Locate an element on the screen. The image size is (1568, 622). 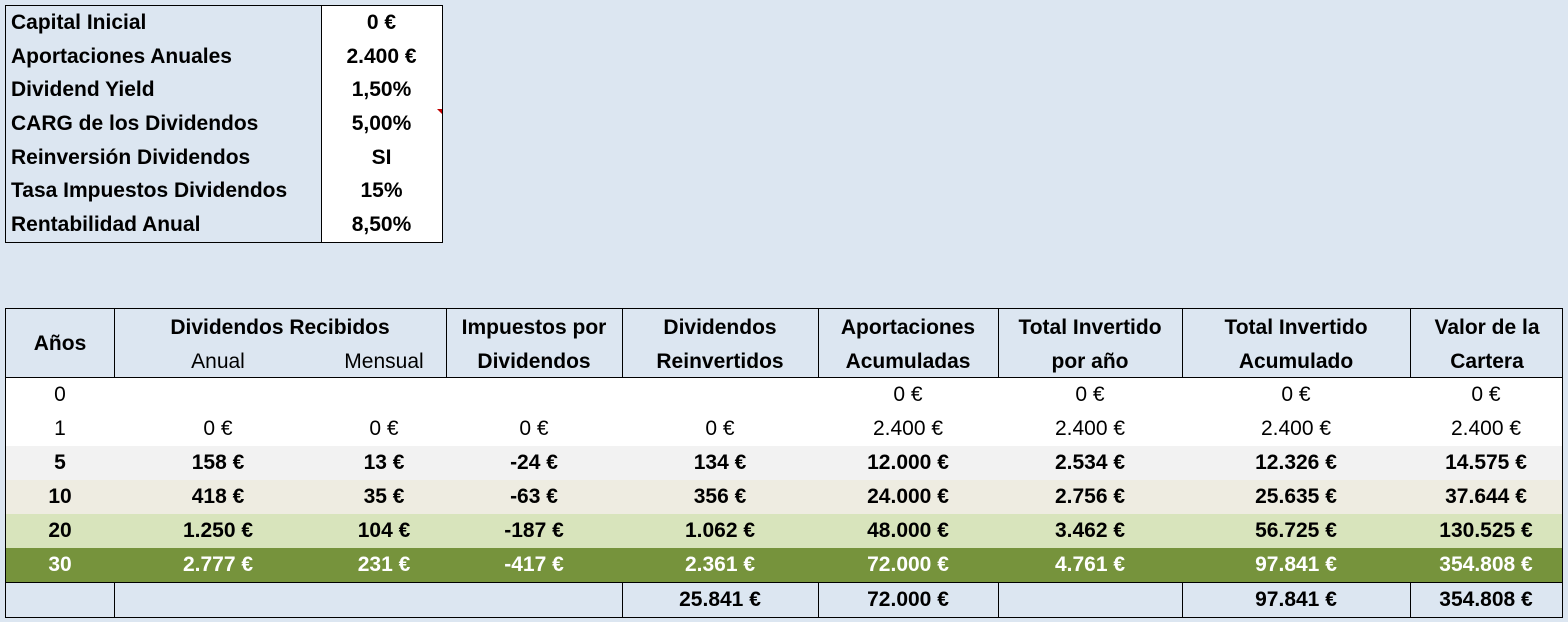
cell-taxes: -187 € is located at coordinates (534, 530).